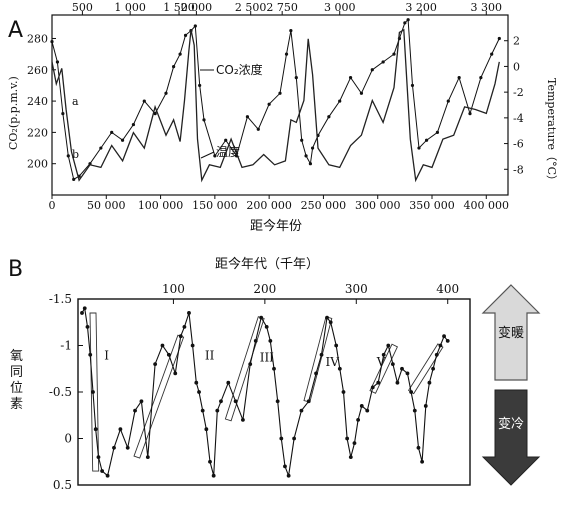 The width and height of the screenshot is (565, 510). Describe the element at coordinates (264, 289) in the screenshot. I see `b-x-tick-label: 200` at that location.